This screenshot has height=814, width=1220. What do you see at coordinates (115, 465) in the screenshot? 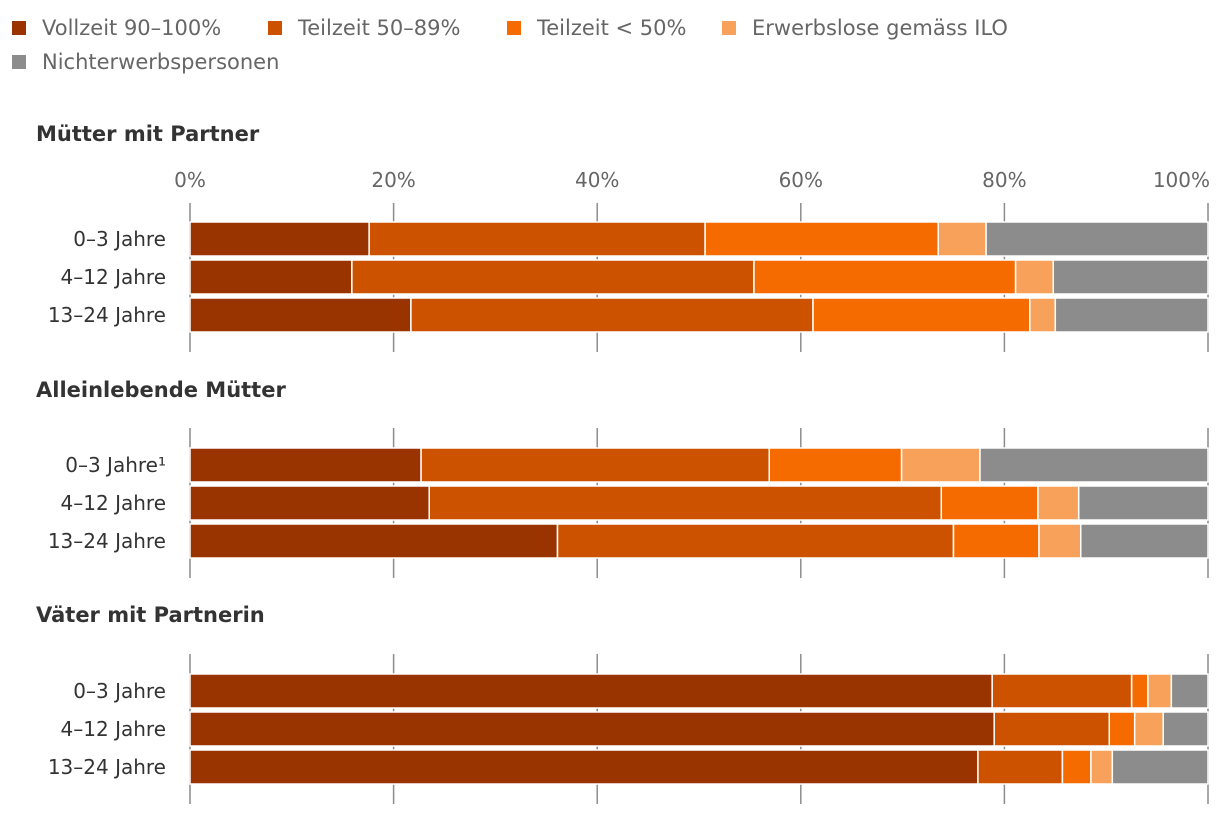
I see `row-label: 0–3 Jahre¹` at bounding box center [115, 465].